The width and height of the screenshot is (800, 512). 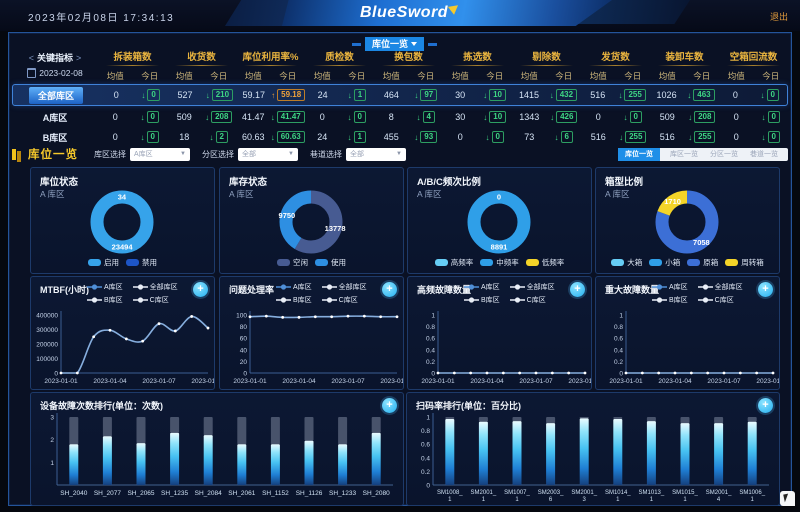 I want to click on kpi-cell: 1415 ↓ 432, so click(x=546, y=95).